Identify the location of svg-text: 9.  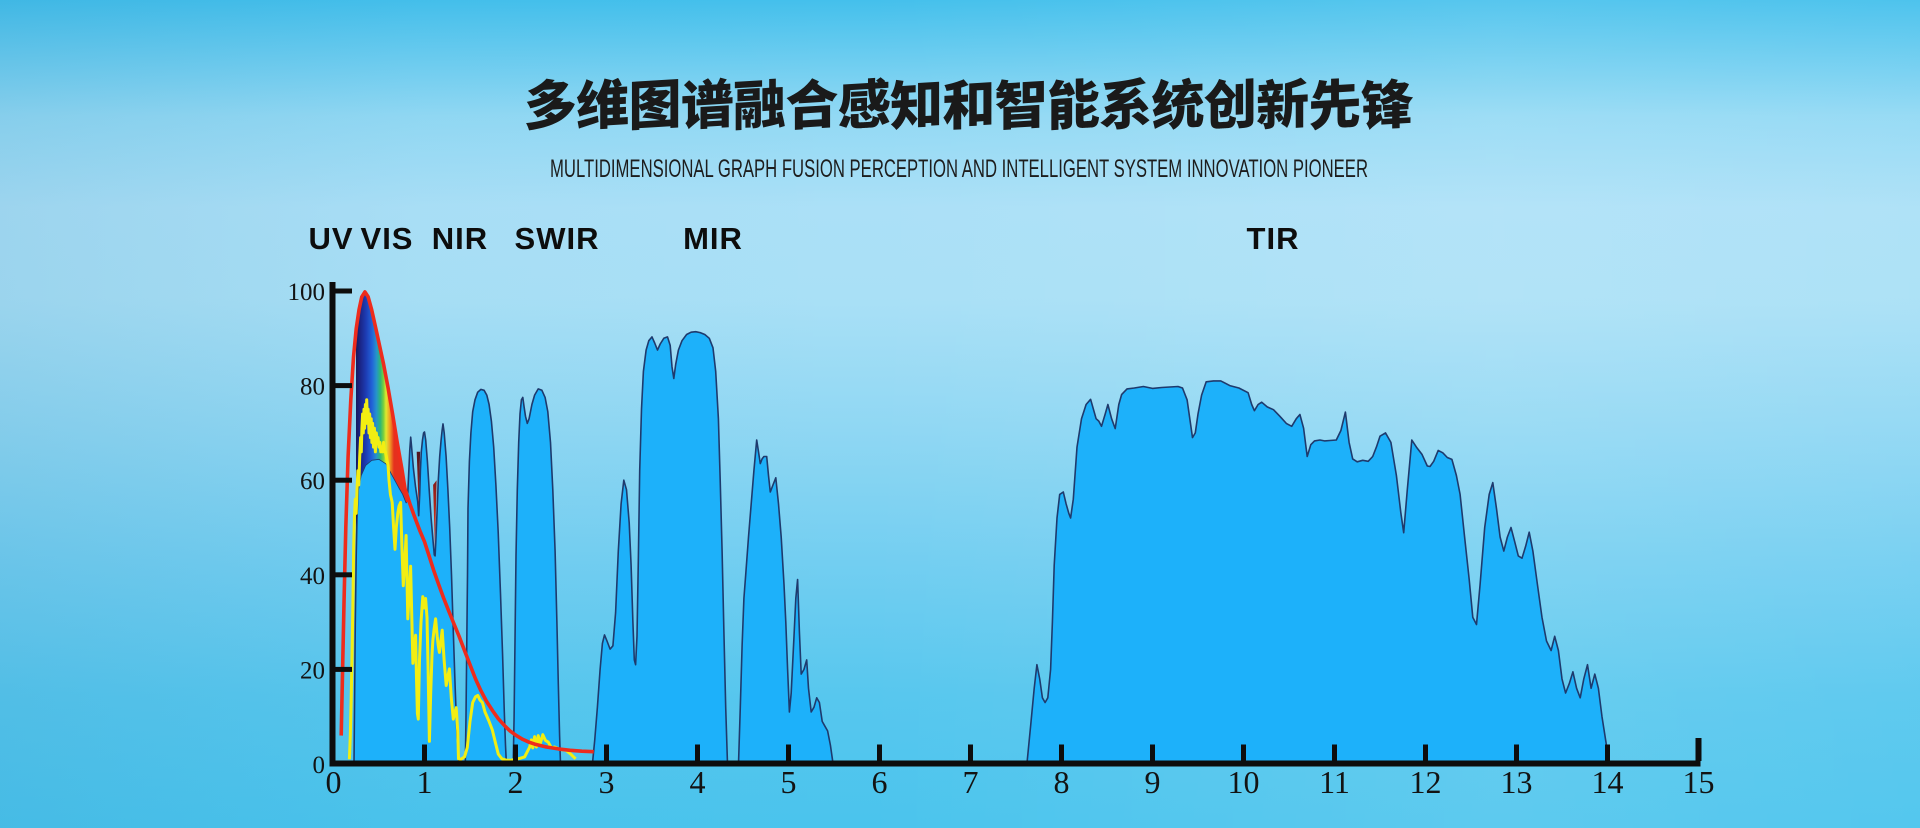
(1153, 782).